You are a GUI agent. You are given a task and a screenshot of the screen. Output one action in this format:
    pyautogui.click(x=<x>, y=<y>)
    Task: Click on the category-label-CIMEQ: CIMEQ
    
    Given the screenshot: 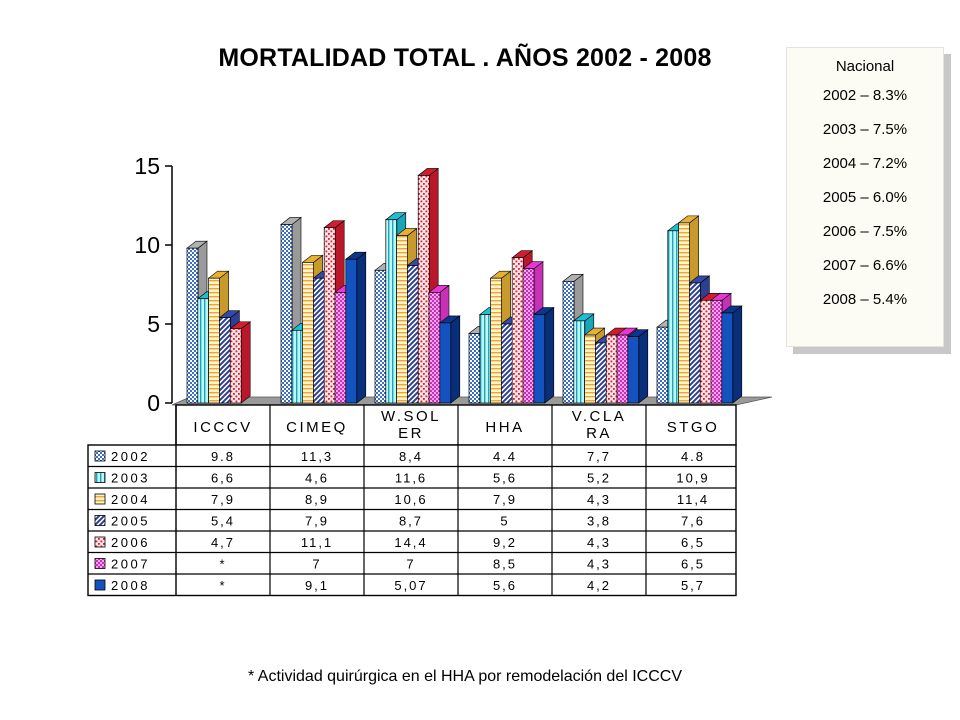 What is the action you would take?
    pyautogui.click(x=317, y=427)
    